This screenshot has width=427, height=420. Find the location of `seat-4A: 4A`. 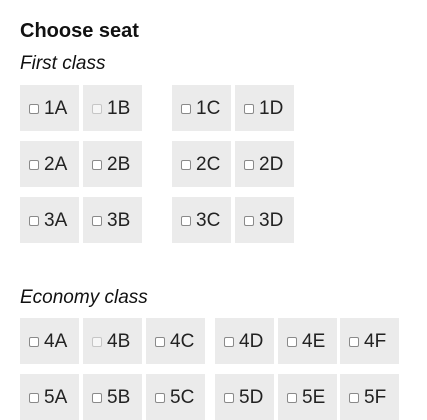

seat-4A: 4A is located at coordinates (49, 341).